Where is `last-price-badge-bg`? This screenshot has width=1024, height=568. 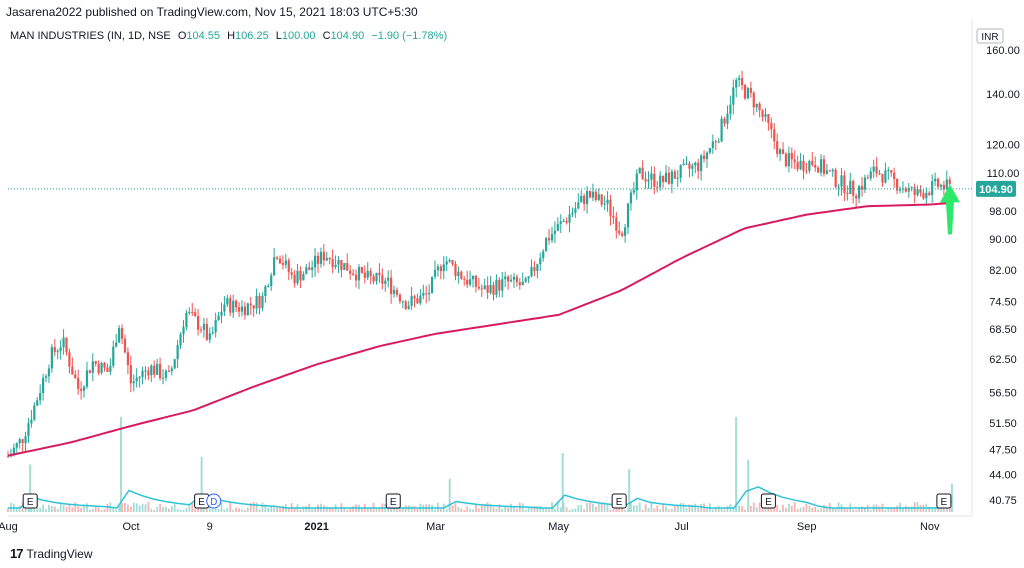 last-price-badge-bg is located at coordinates (996, 188).